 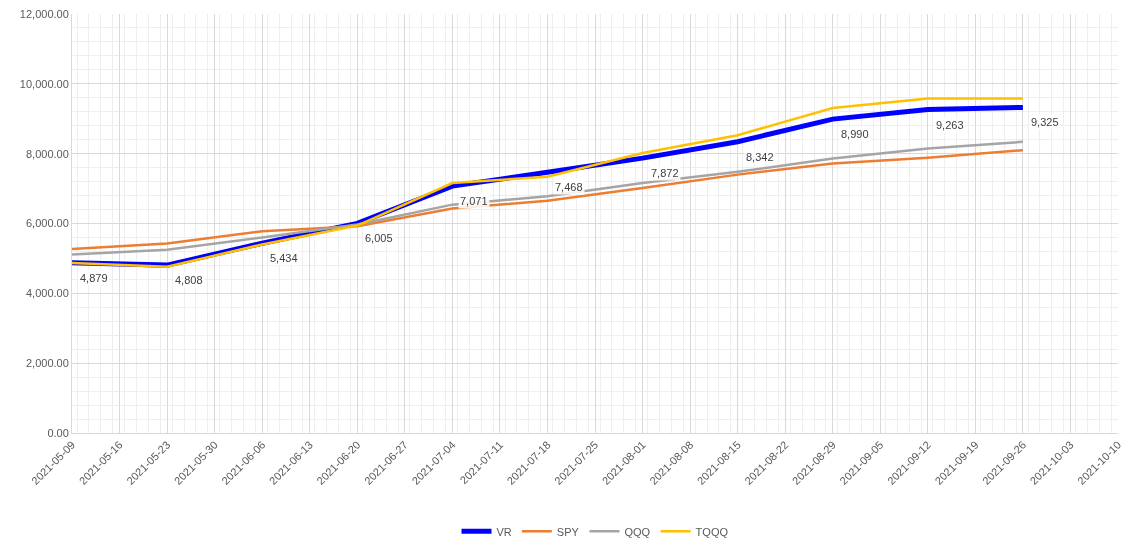 What do you see at coordinates (504, 531) in the screenshot?
I see `legend-label: VR` at bounding box center [504, 531].